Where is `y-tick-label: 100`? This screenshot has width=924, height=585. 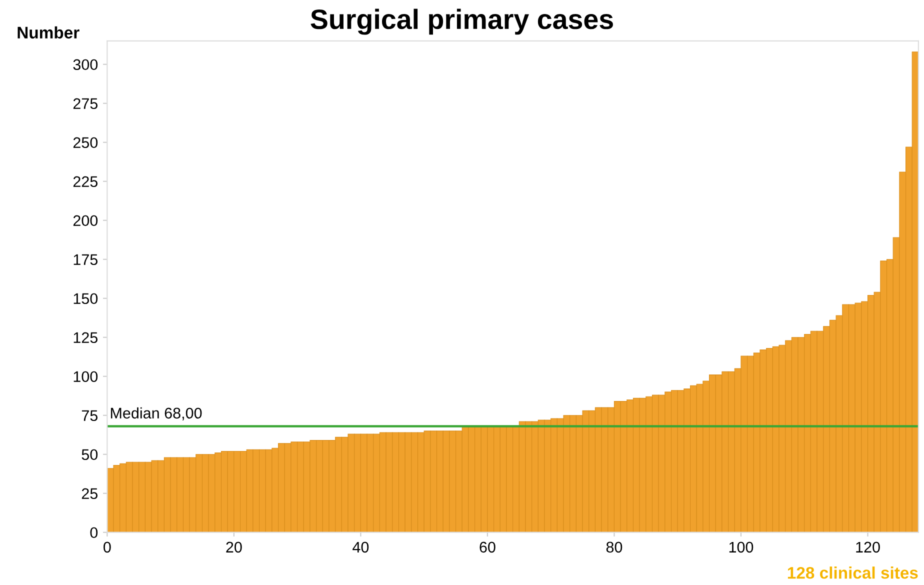 y-tick-label: 100 is located at coordinates (86, 376).